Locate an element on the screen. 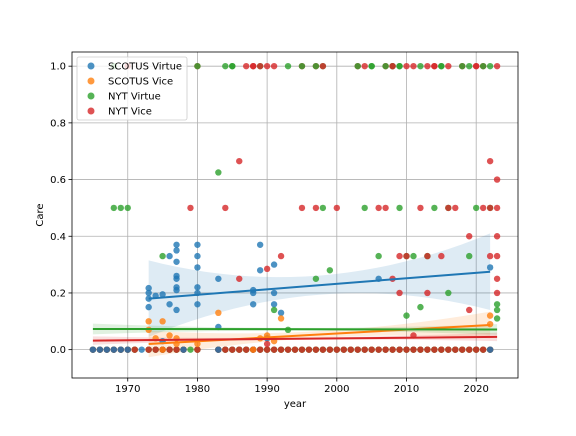  y-tick-label: 0.2 is located at coordinates (58, 293).